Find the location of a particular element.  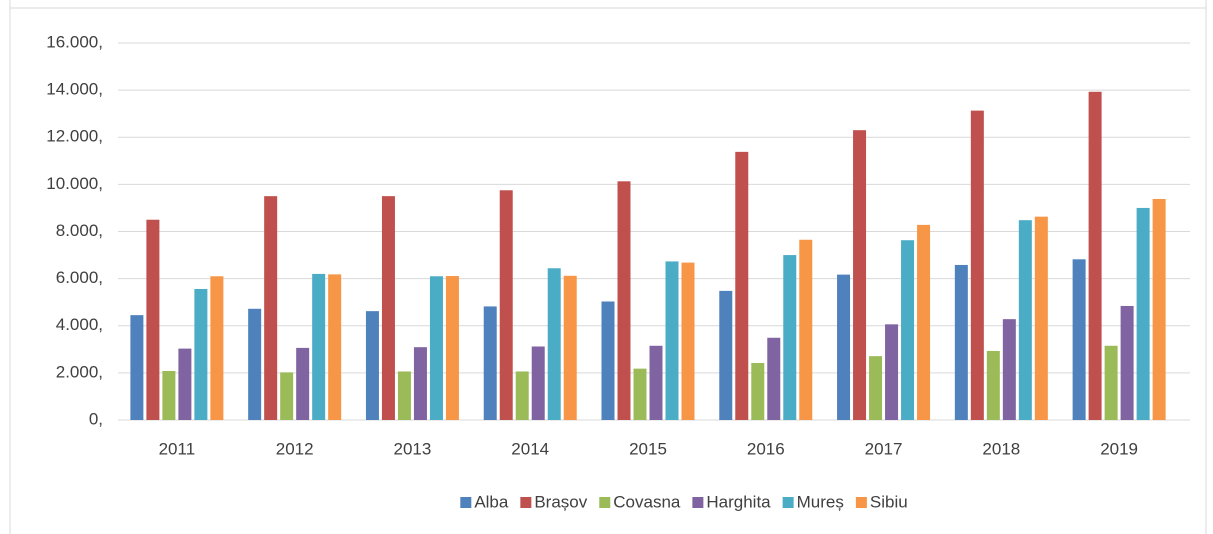

x-tick-label: 2015 is located at coordinates (648, 448).